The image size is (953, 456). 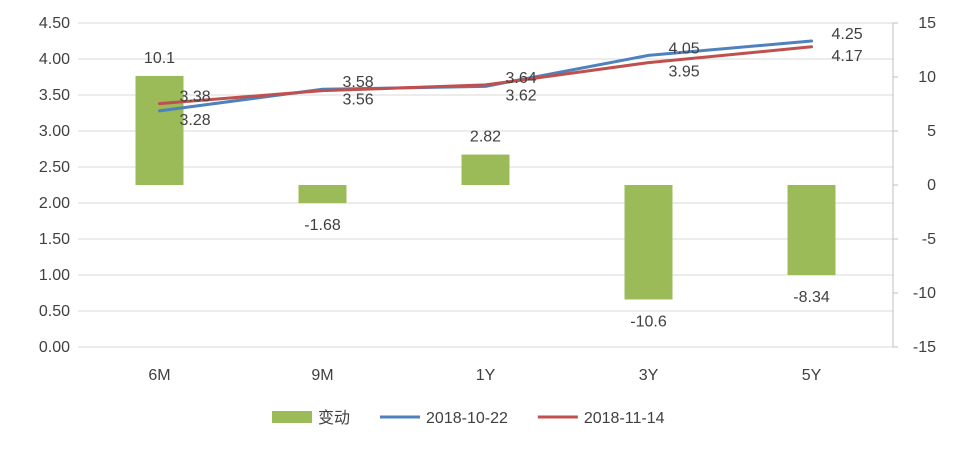 I want to click on right-tick-label: -5, so click(x=929, y=239).